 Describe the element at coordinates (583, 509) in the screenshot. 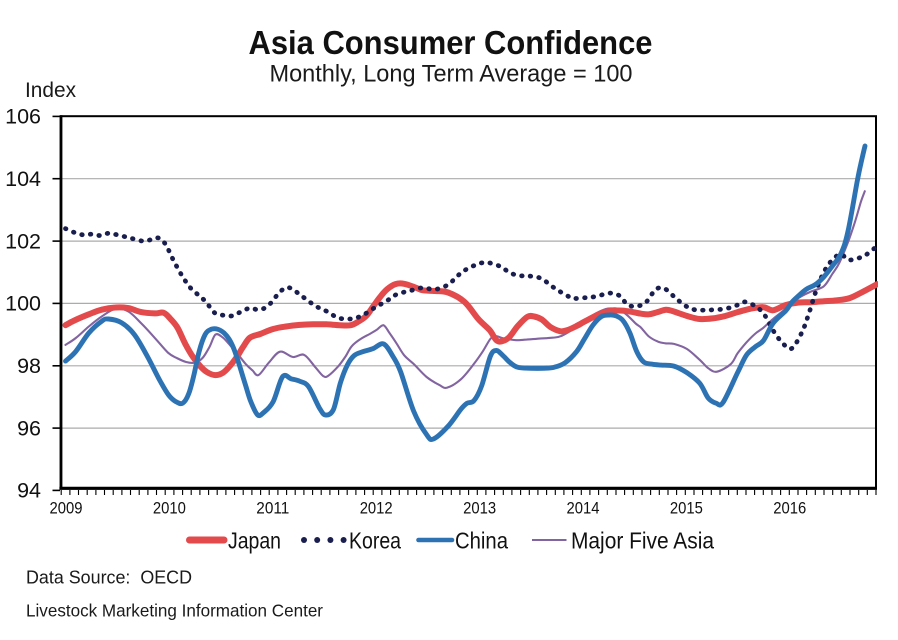

I see `svg-text: 2014` at that location.